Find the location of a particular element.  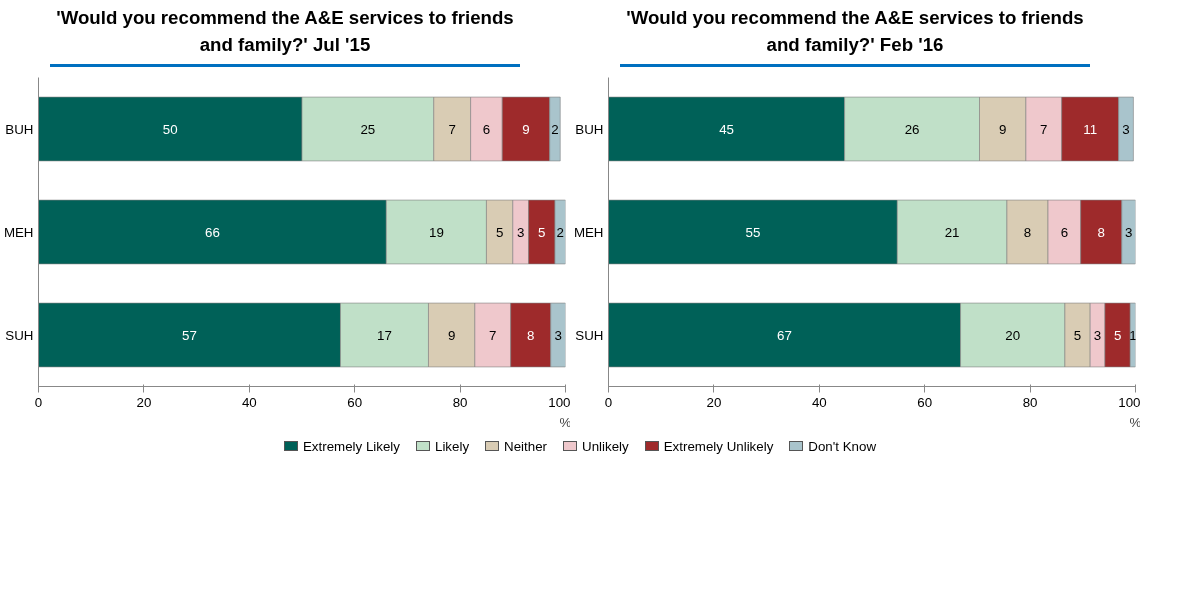

data-label: 26 is located at coordinates (912, 129).